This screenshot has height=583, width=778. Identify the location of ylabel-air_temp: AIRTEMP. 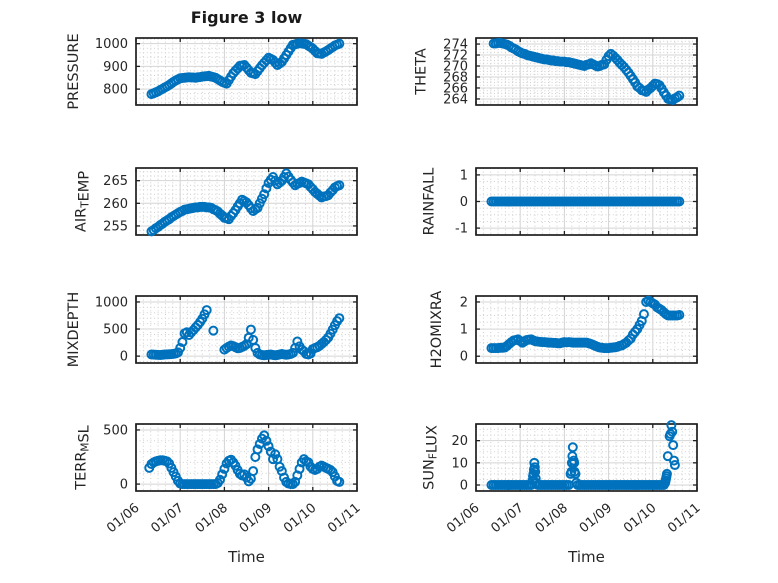
(83, 201).